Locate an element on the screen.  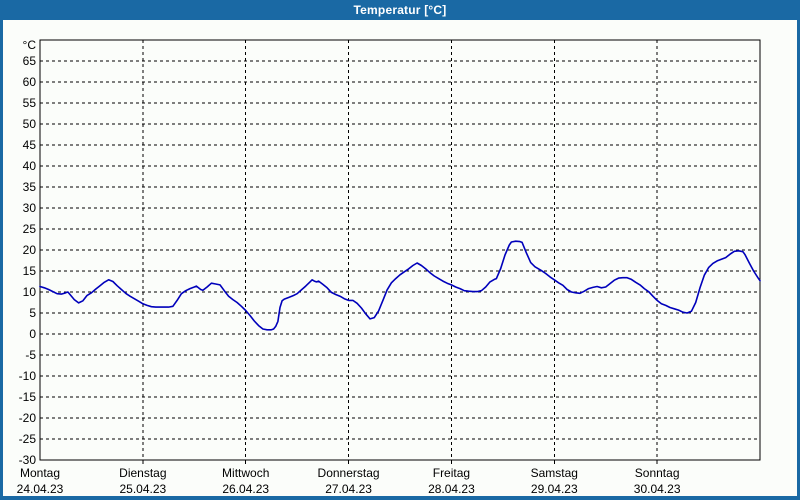
y-tick-label: 45 is located at coordinates (30, 145).